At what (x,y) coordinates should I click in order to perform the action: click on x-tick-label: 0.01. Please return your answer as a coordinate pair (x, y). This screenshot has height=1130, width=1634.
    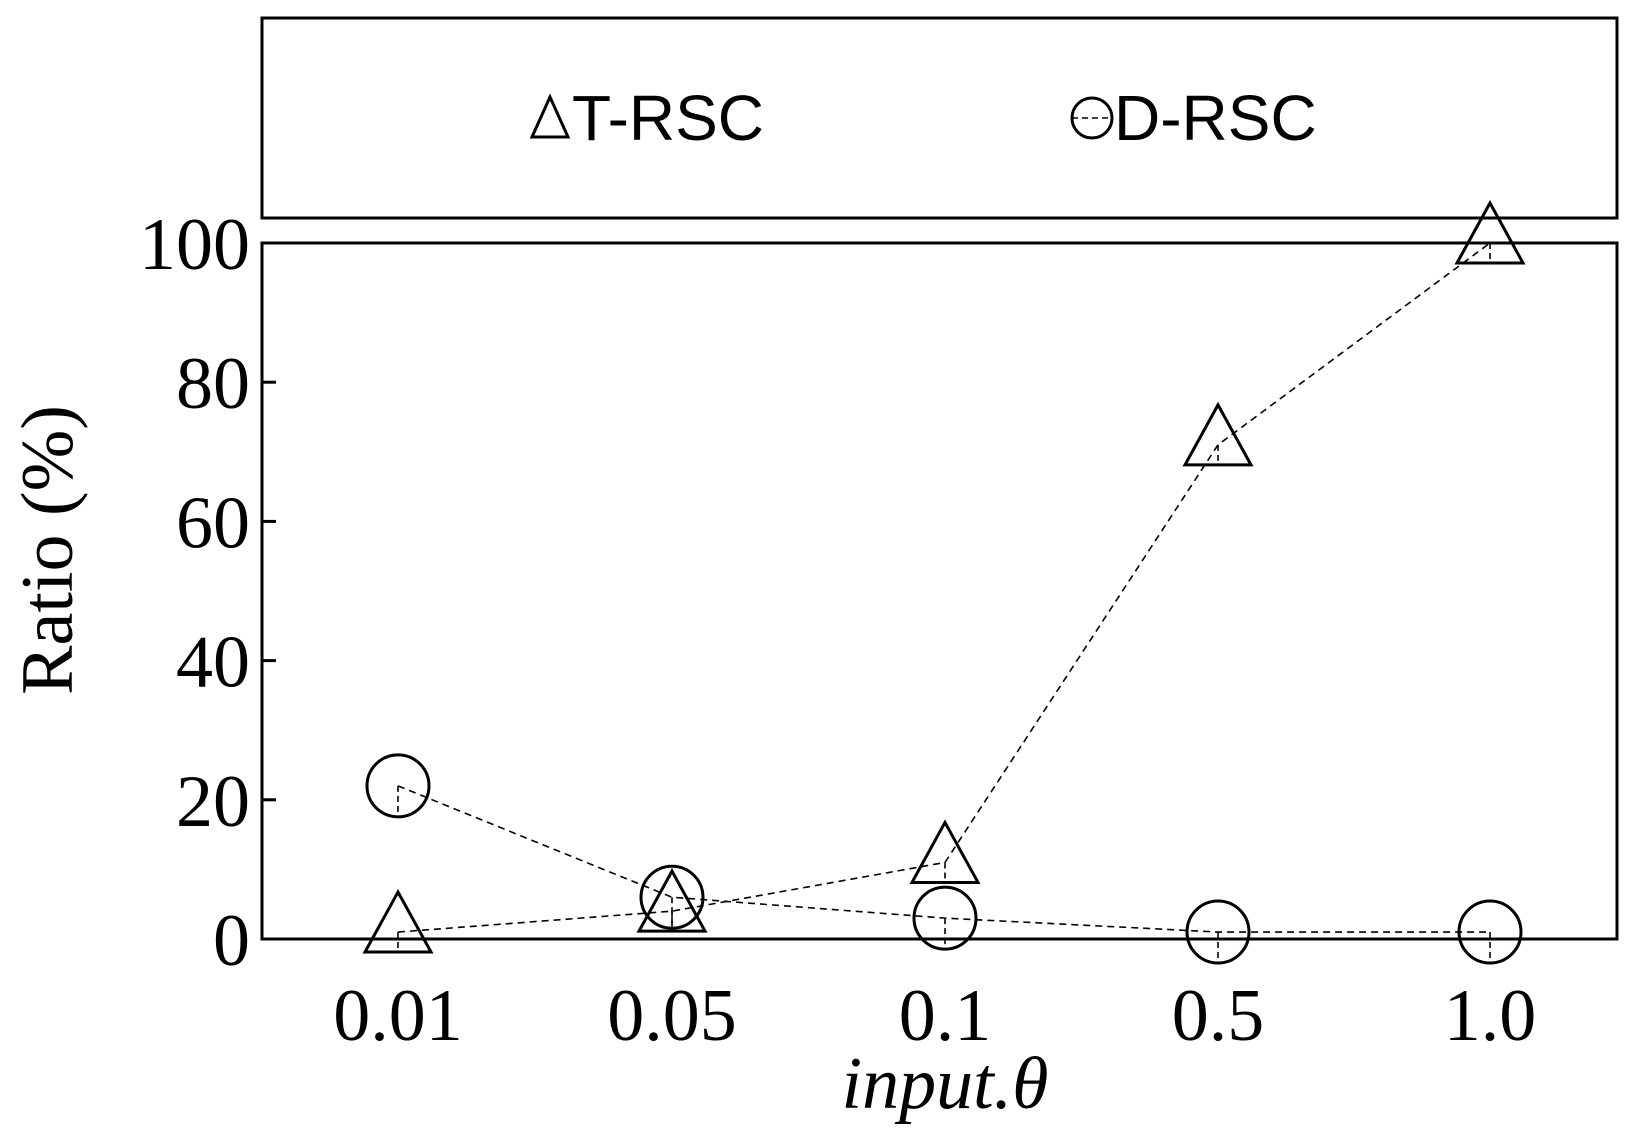
    Looking at the image, I should click on (398, 1016).